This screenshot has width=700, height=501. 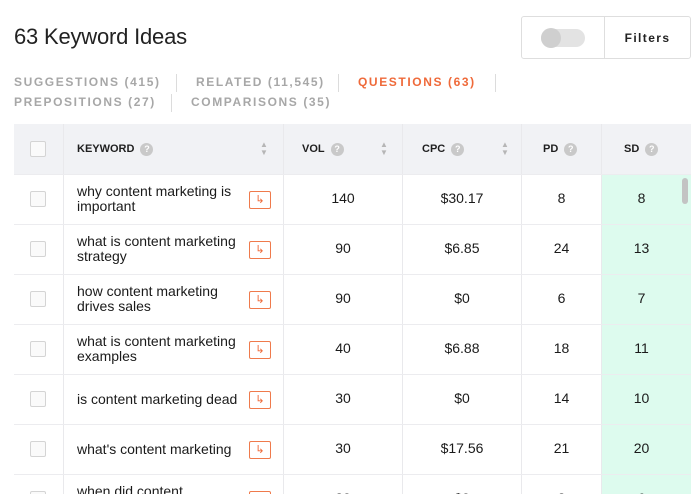 I want to click on col-header-cpc: CPC ?, so click(x=443, y=149).